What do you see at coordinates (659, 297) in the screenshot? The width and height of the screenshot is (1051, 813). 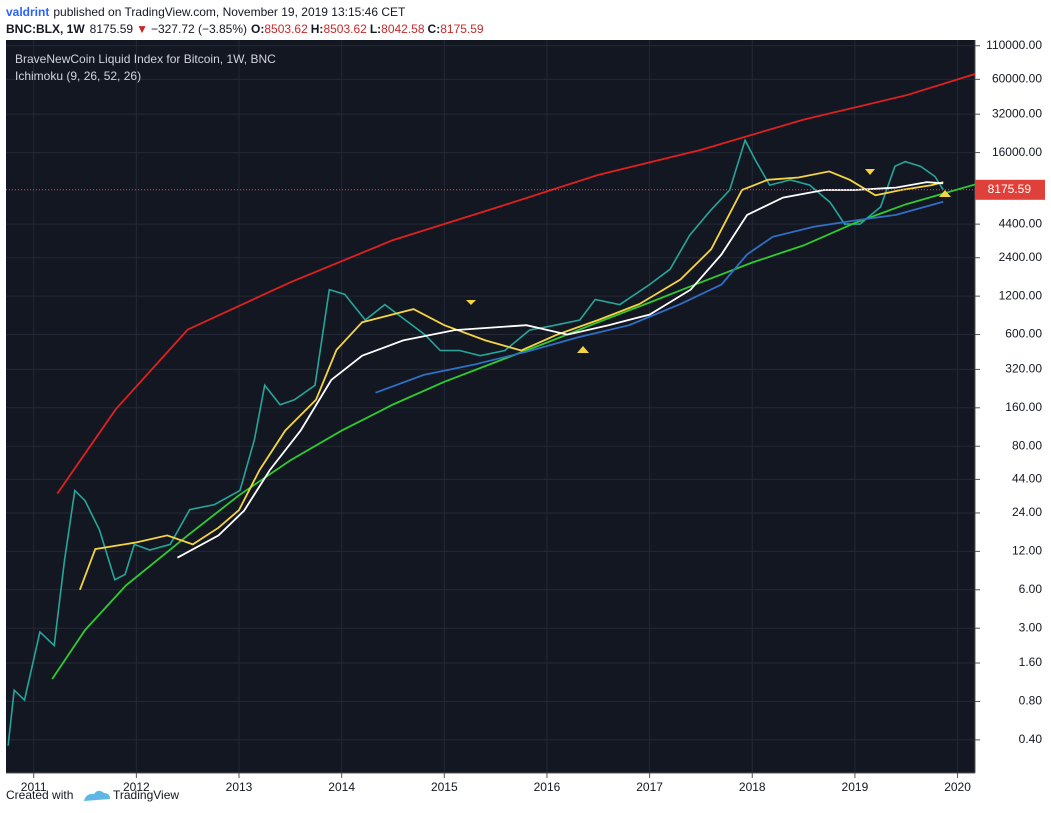 I see `series-line` at bounding box center [659, 297].